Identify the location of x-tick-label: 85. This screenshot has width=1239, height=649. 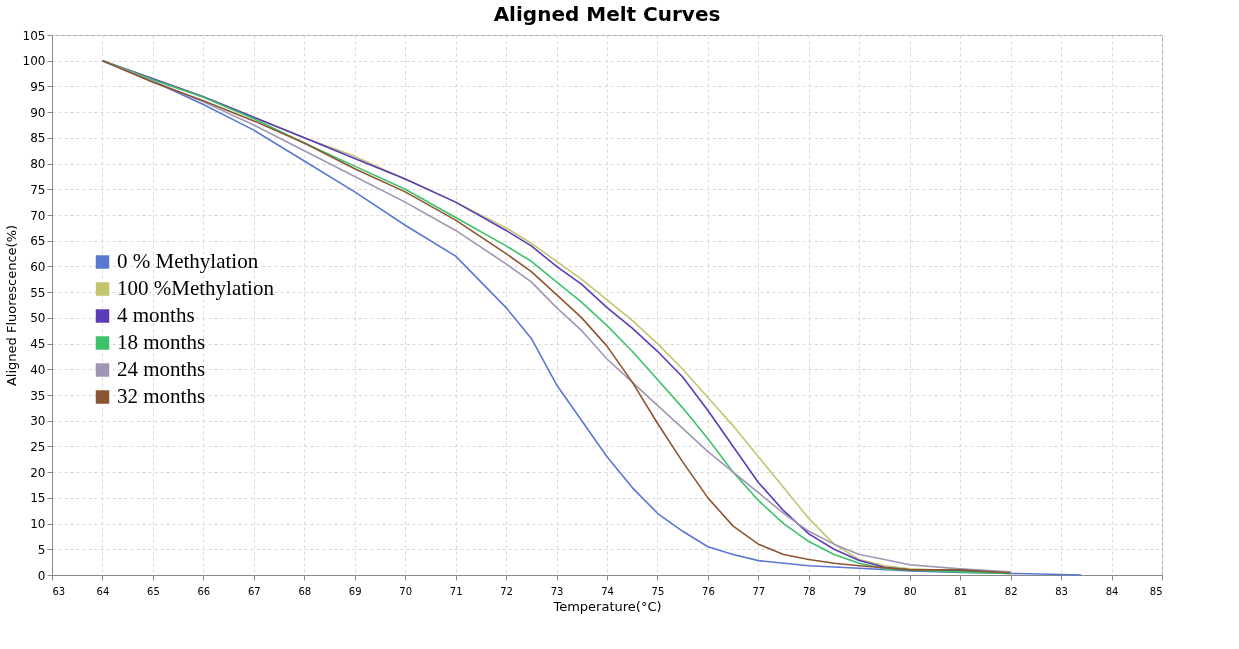
(1156, 591).